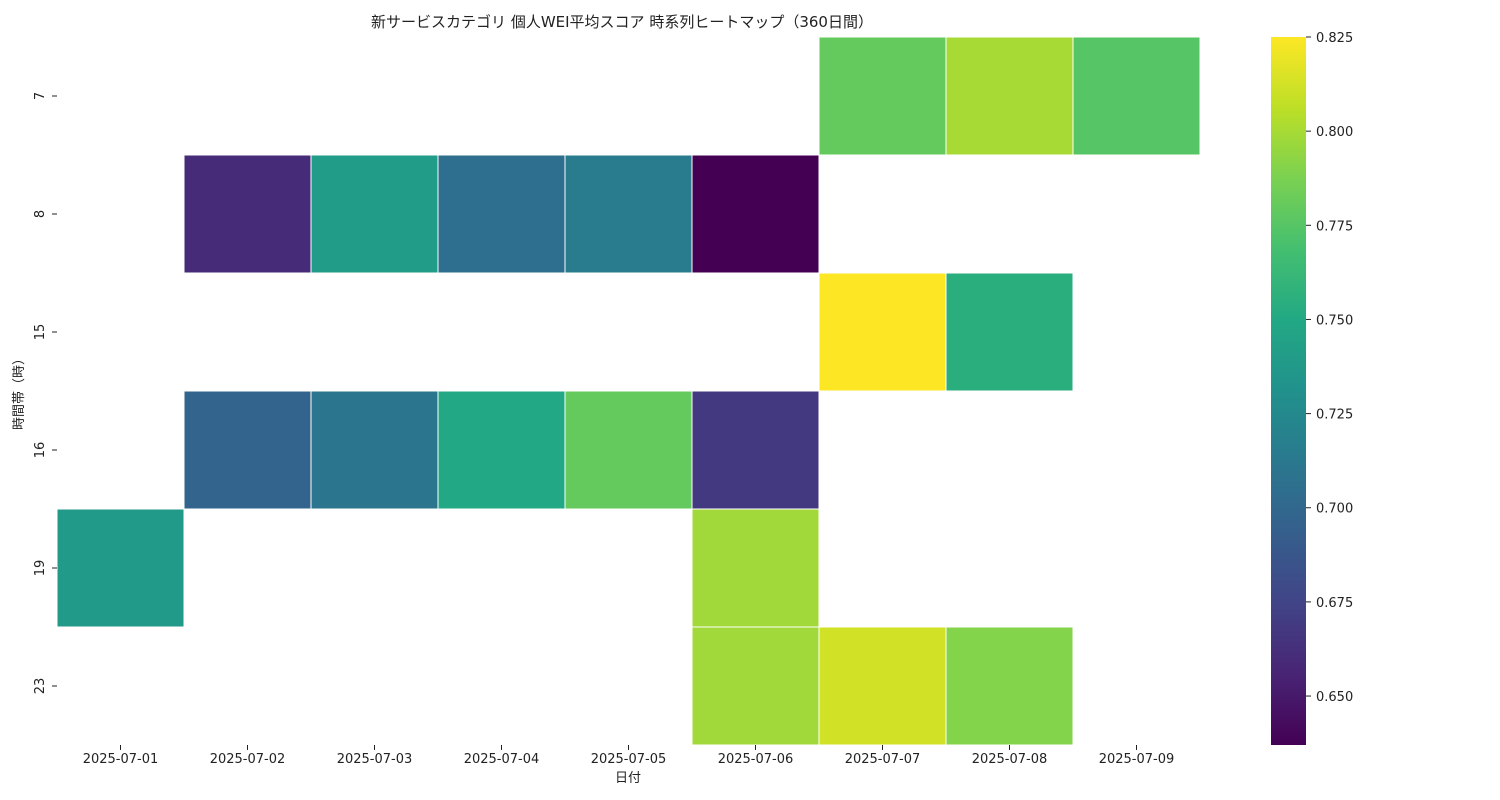 The image size is (1500, 800). What do you see at coordinates (756, 759) in the screenshot?
I see `x-tick-label: 2025-07-06` at bounding box center [756, 759].